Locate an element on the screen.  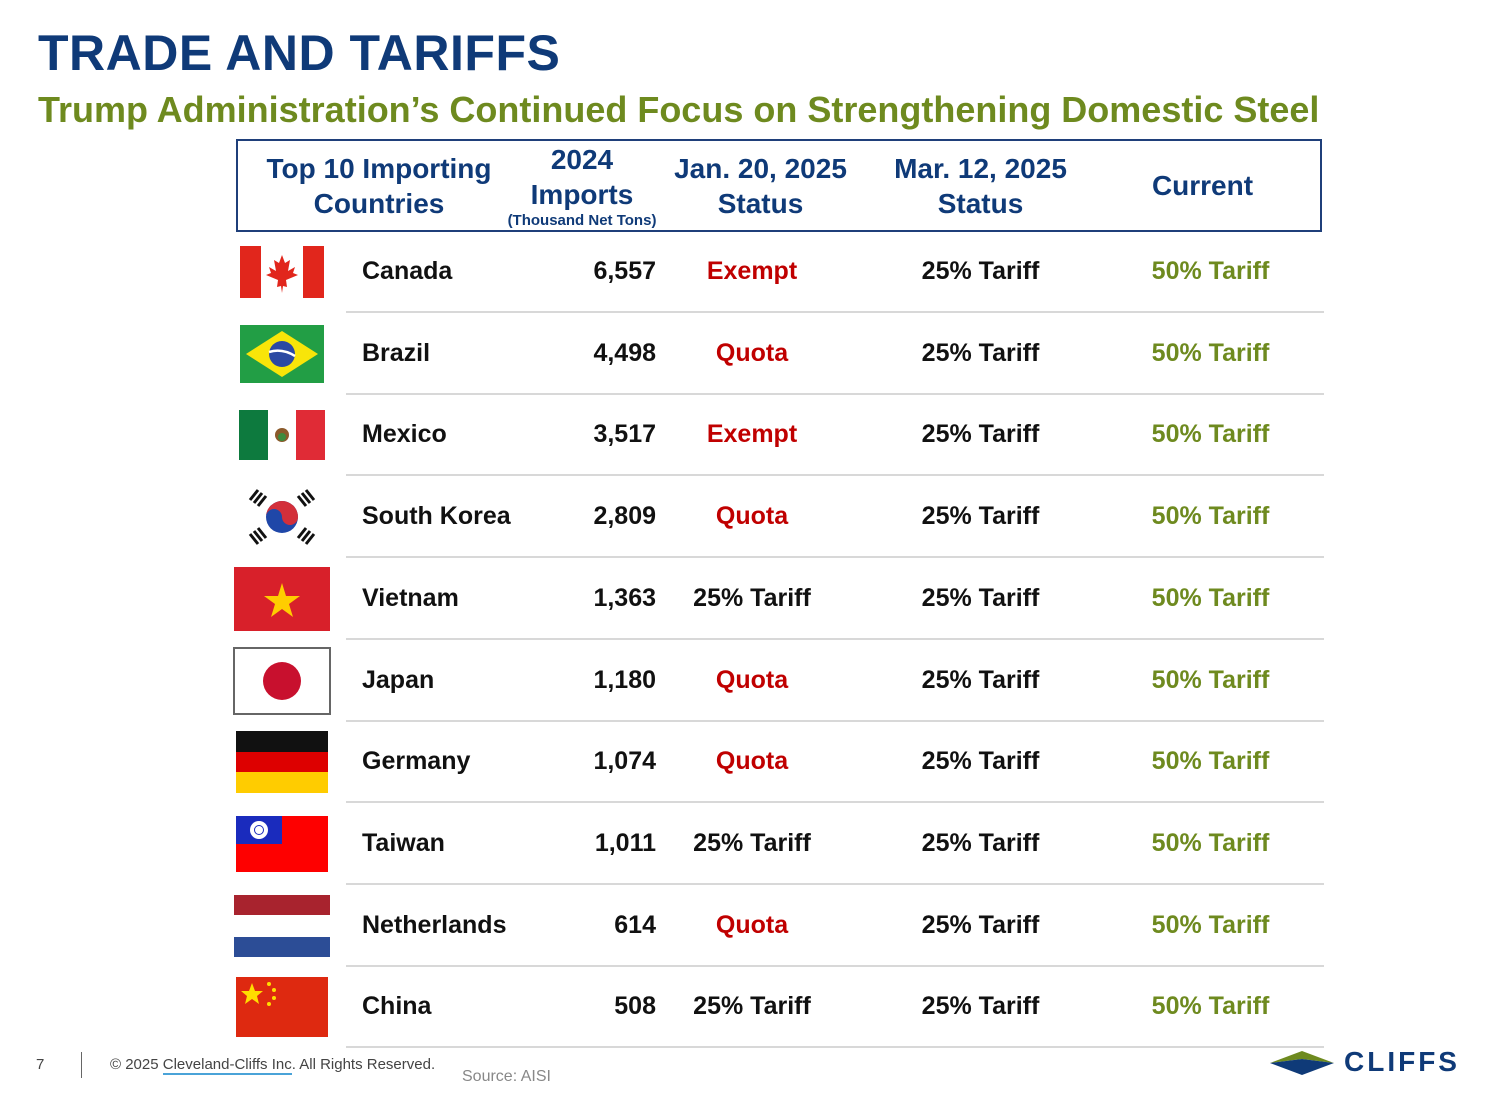
country-name: Taiwan is located at coordinates (403, 842).